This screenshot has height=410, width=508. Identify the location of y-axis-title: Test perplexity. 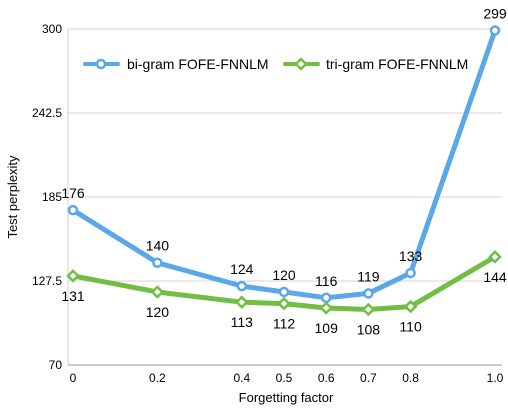
(12, 197).